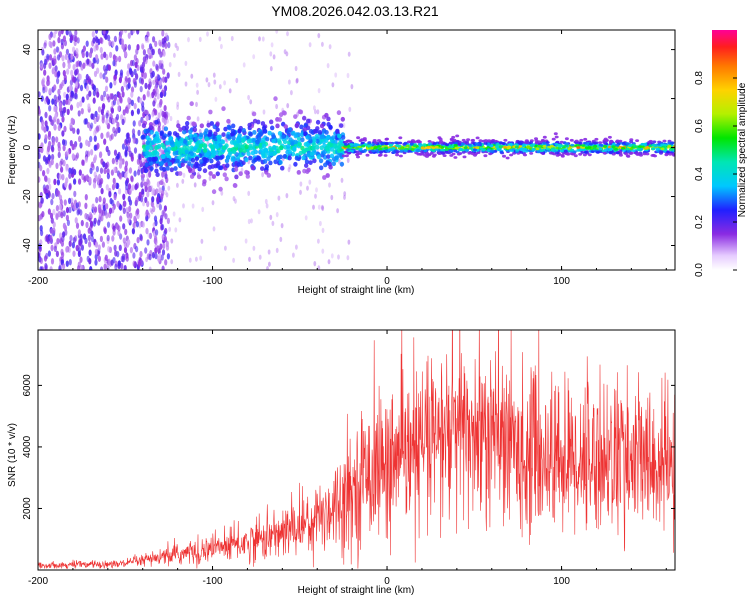  What do you see at coordinates (356, 590) in the screenshot?
I see `snr-xlabel: Height of straight line (km)` at bounding box center [356, 590].